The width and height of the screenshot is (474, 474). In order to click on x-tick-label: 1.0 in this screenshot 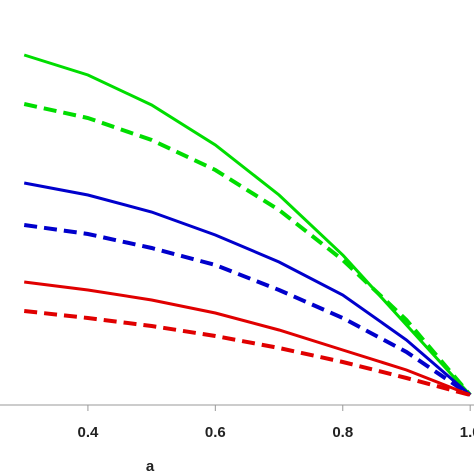, I will do `click(467, 432)`.